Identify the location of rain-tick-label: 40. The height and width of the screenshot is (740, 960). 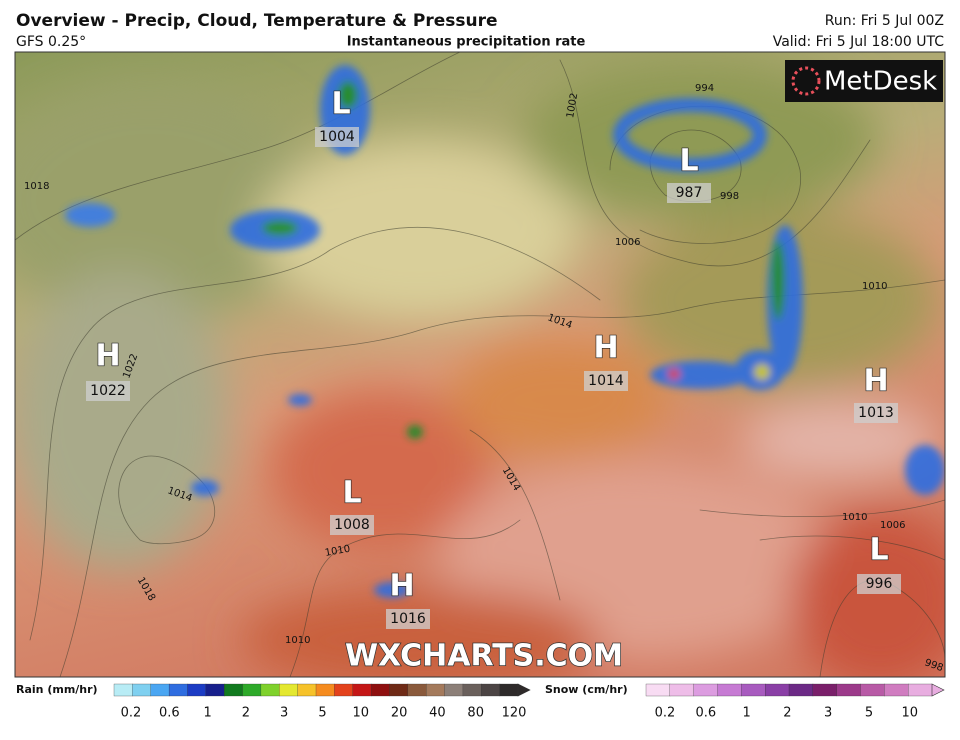
(437, 713).